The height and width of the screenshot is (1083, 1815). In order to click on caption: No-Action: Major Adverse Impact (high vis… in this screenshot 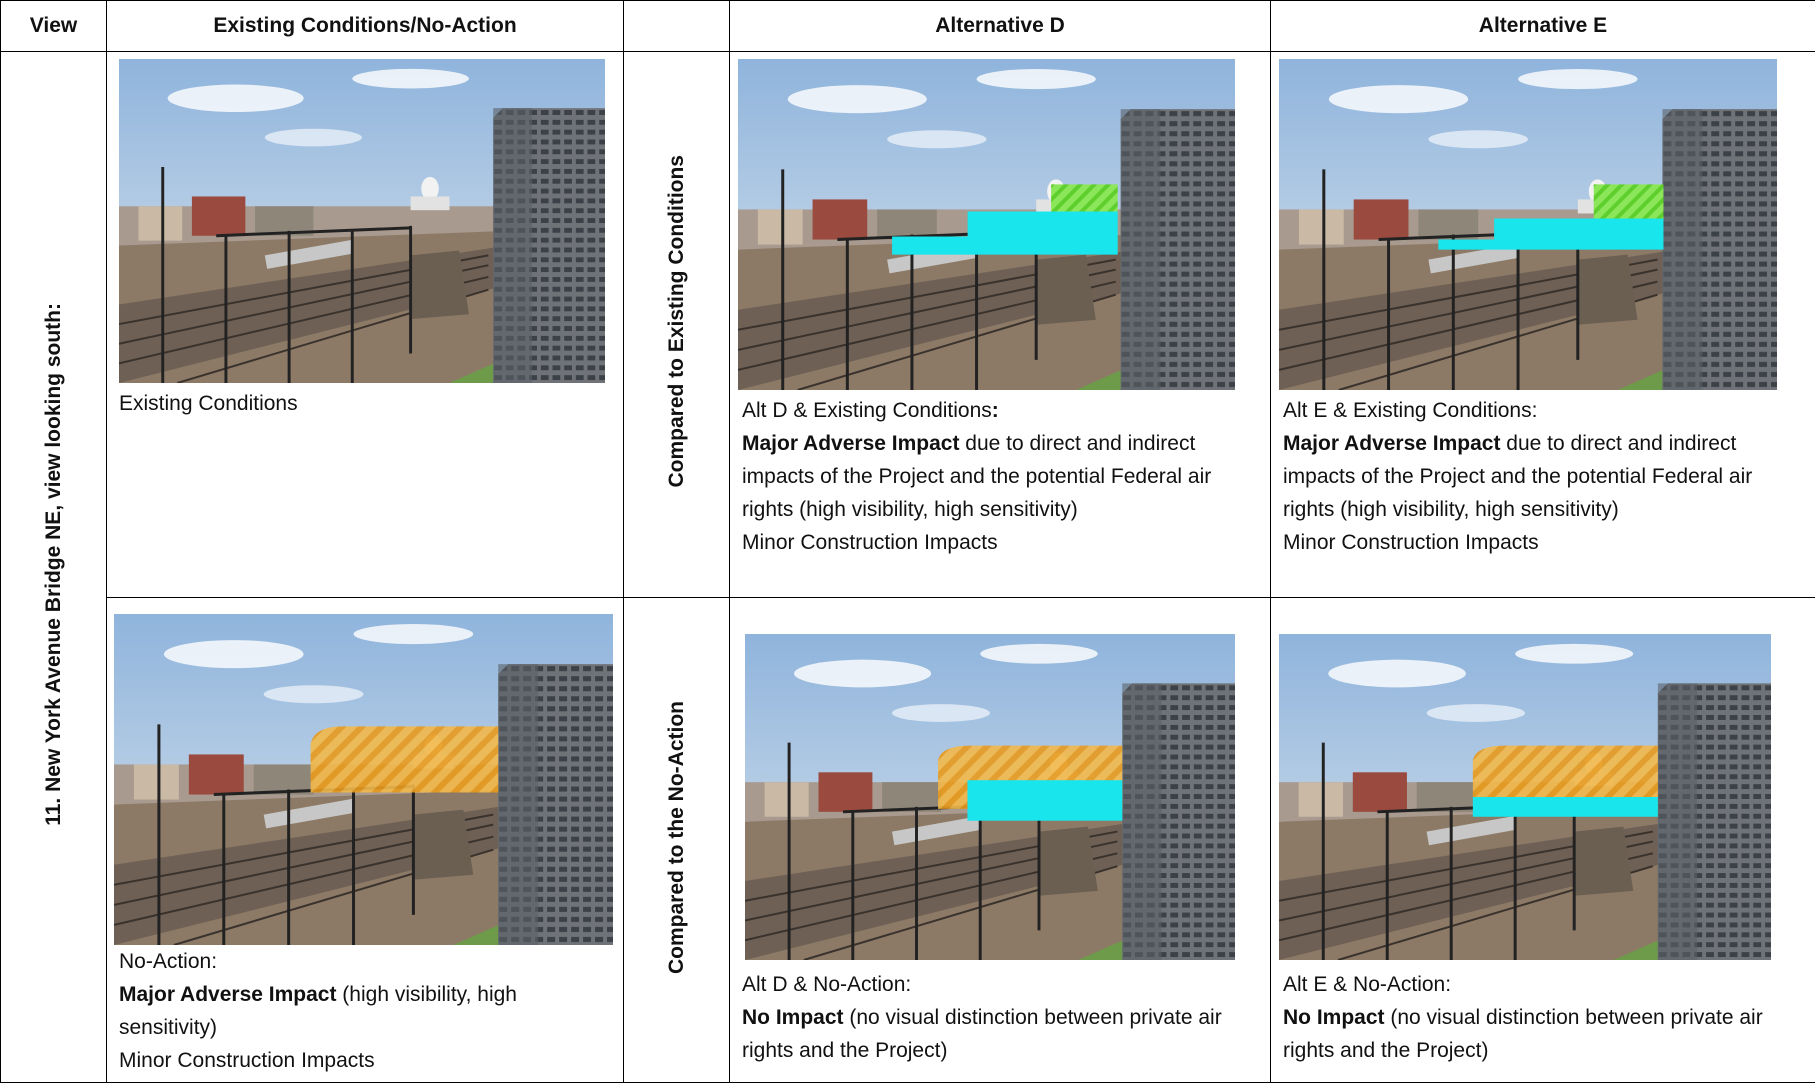, I will do `click(365, 1011)`.